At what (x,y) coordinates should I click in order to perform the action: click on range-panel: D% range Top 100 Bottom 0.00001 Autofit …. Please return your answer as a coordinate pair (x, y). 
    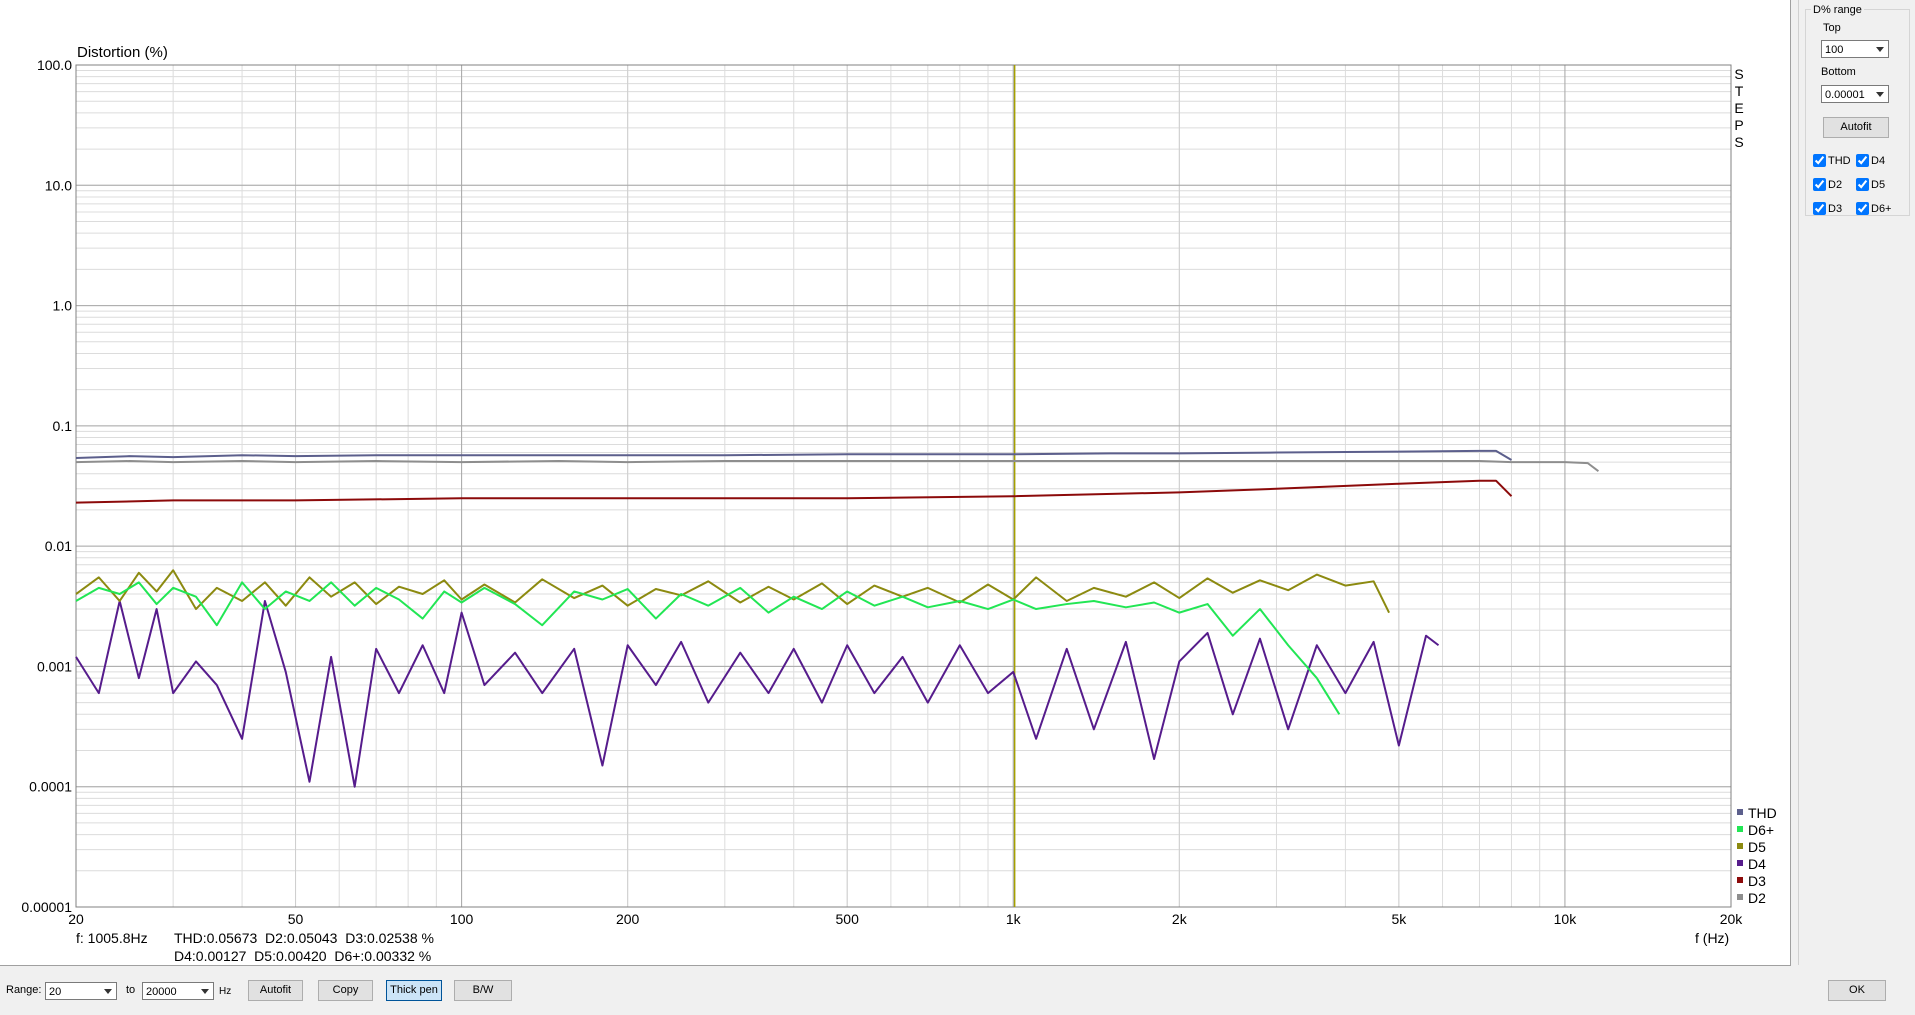
    Looking at the image, I should click on (1856, 482).